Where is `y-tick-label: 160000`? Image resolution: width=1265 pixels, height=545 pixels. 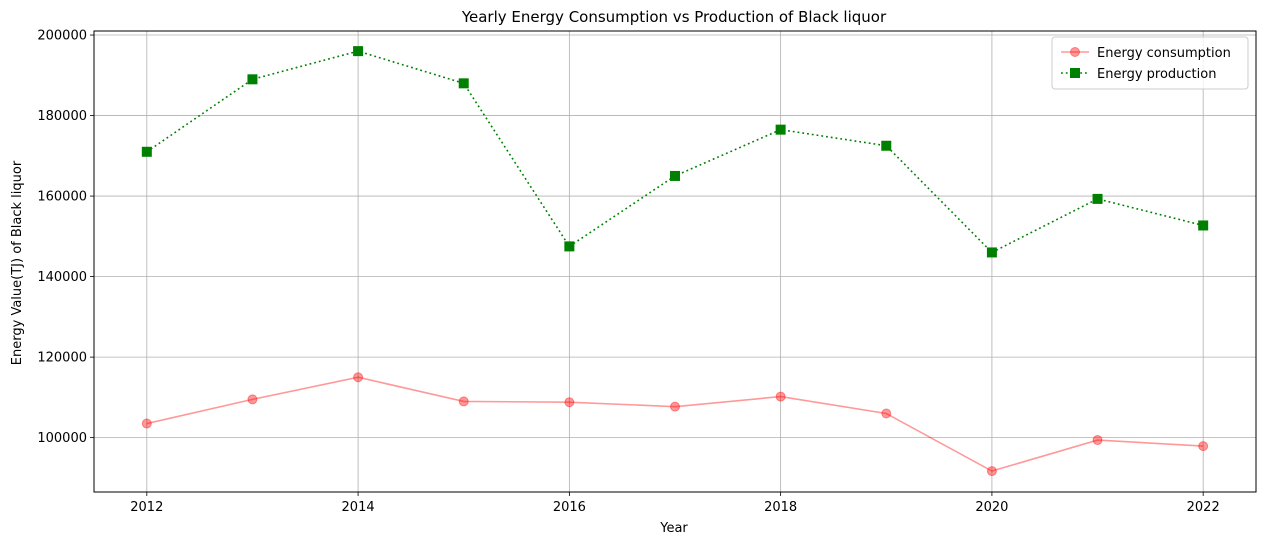
y-tick-label: 160000 is located at coordinates (62, 197).